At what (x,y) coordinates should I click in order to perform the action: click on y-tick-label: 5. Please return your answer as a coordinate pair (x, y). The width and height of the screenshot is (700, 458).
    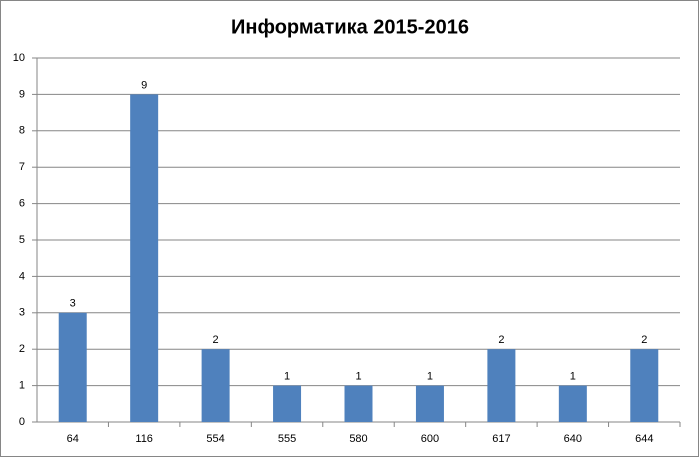
    Looking at the image, I should click on (22, 240).